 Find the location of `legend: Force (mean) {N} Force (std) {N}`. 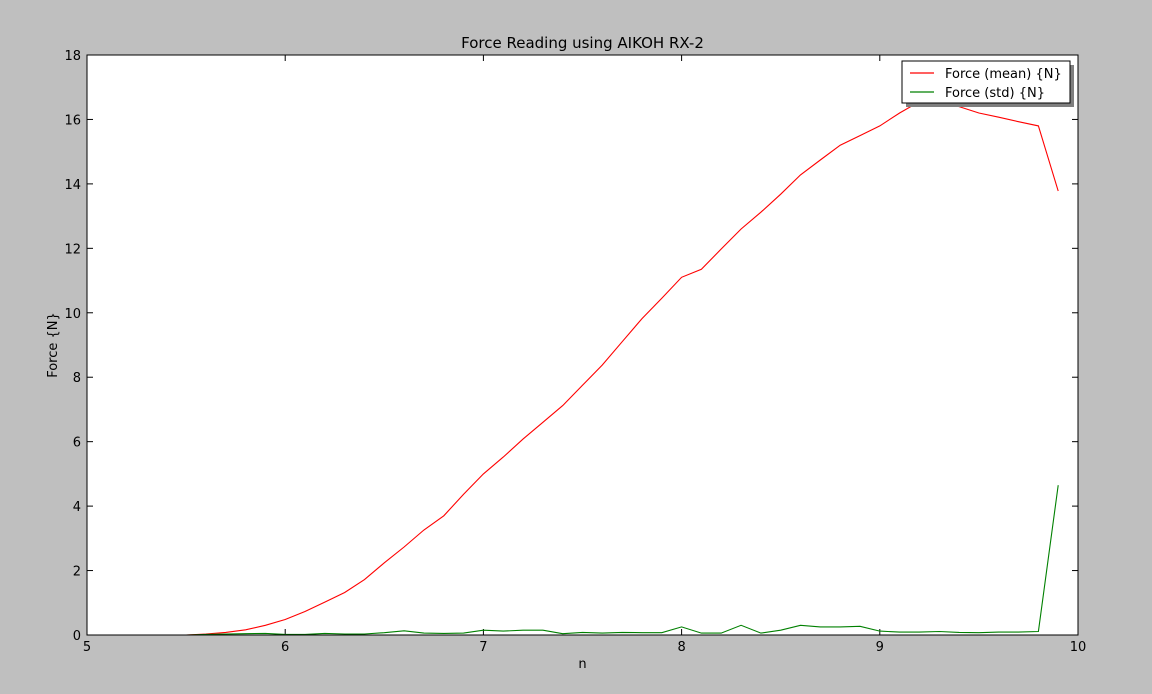

legend: Force (mean) {N} Force (std) {N} is located at coordinates (987, 83).